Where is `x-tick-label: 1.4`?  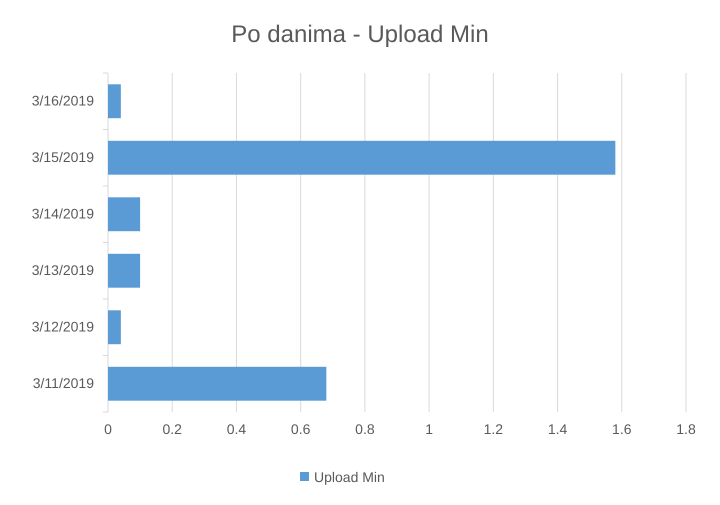 x-tick-label: 1.4 is located at coordinates (558, 428).